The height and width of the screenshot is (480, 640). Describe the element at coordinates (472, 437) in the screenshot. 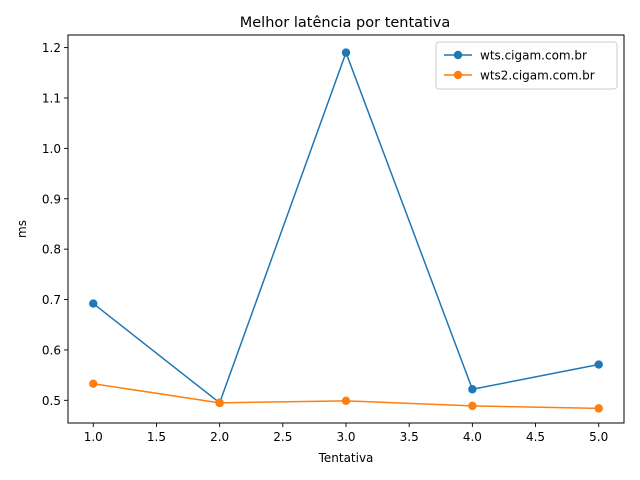

I see `x-tick-label: 4.0` at that location.